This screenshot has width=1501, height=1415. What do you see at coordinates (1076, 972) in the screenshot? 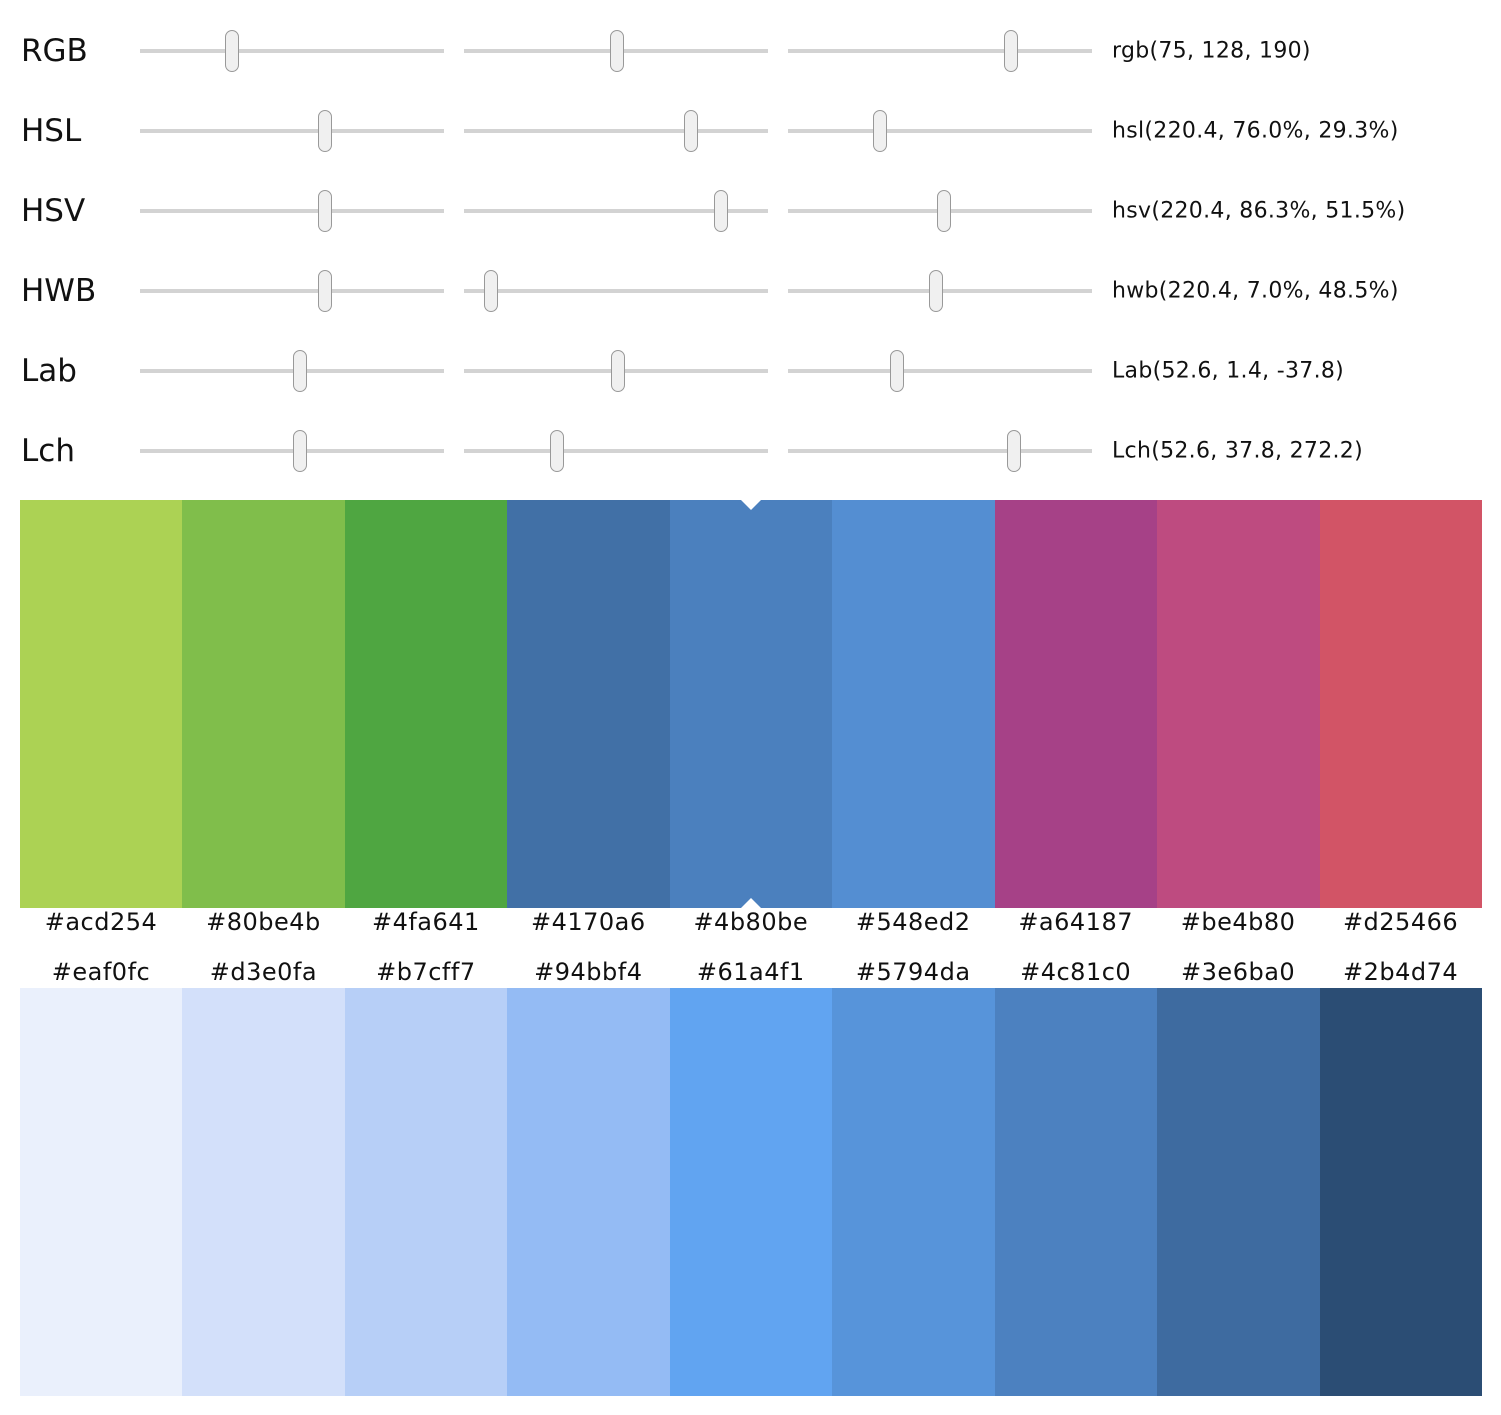
I see `tint-swatch-hex: #4c81c0` at bounding box center [1076, 972].